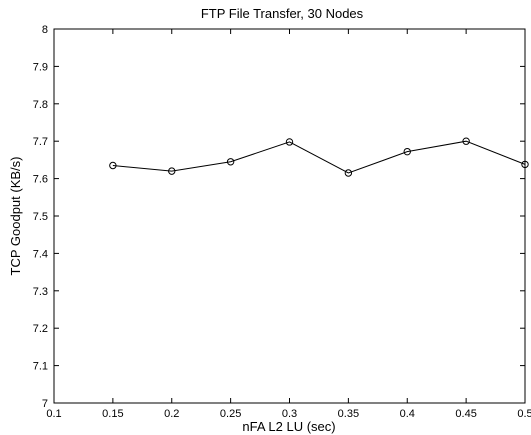  I want to click on y-axis-label: TCP Goodput (KB/s), so click(15, 216).